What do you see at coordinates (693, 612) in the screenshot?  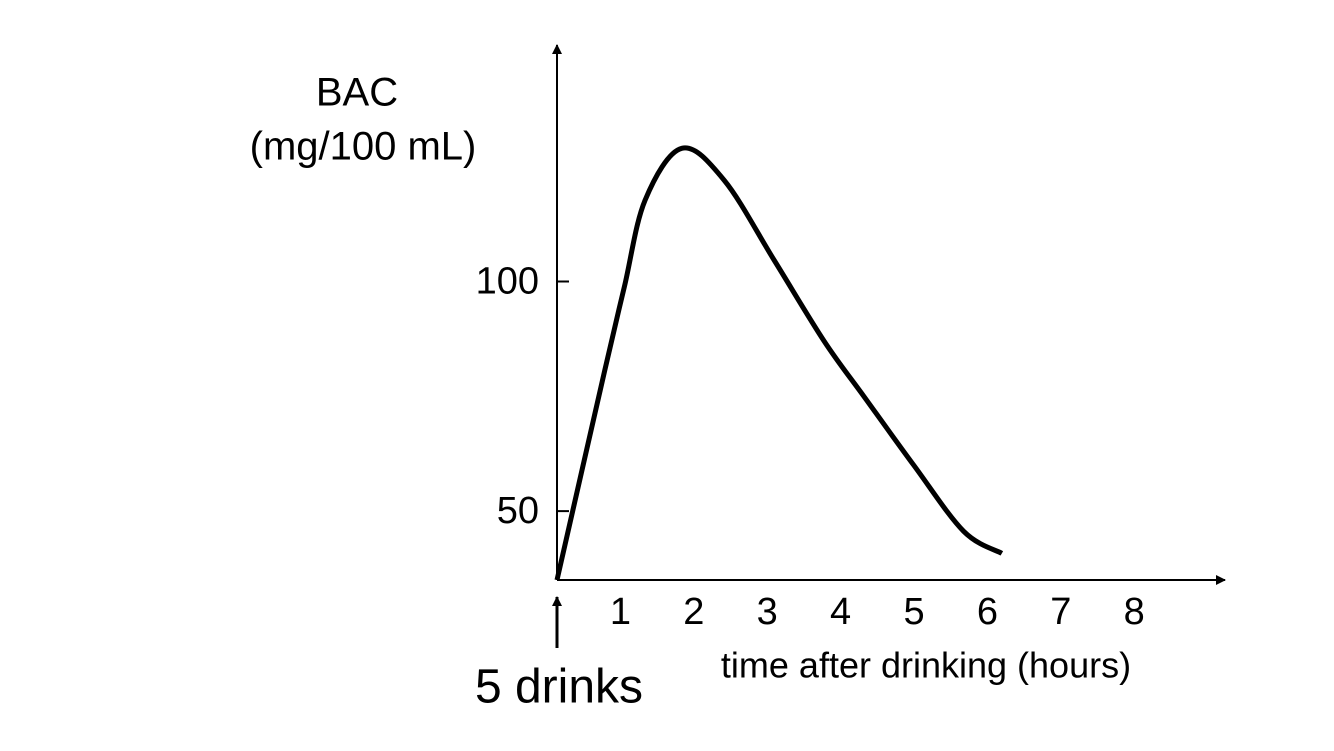 I see `x-tick-label: 2` at bounding box center [693, 612].